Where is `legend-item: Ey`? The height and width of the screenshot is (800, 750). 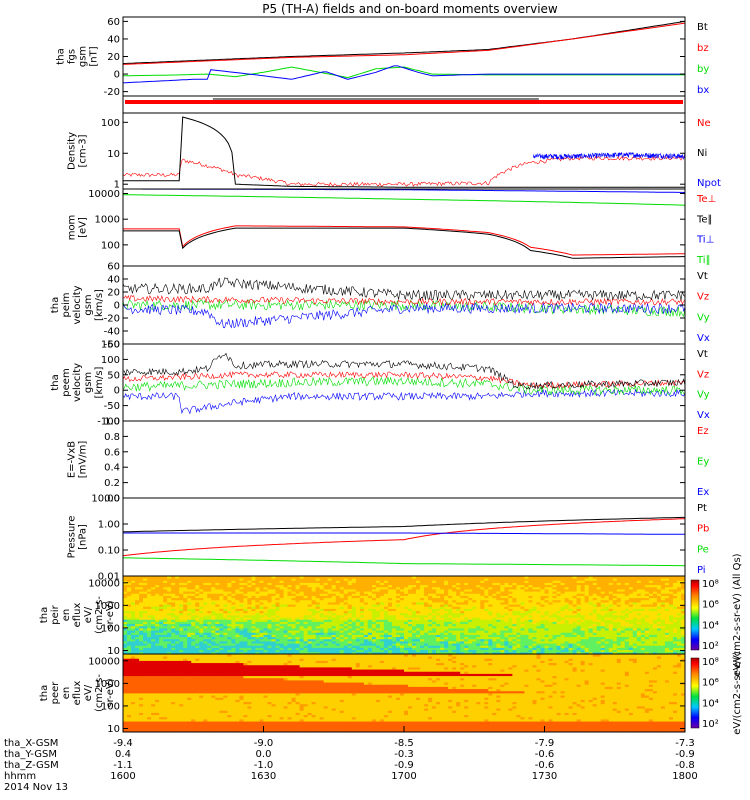 legend-item: Ey is located at coordinates (703, 462).